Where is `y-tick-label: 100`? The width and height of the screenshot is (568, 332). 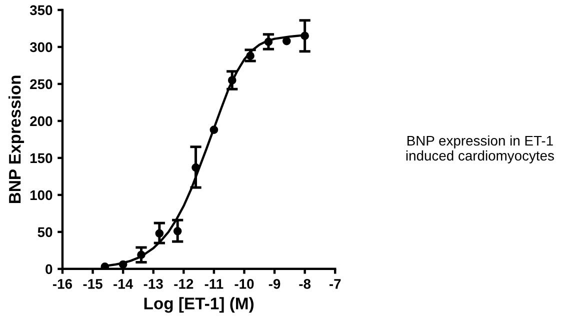 y-tick-label: 100 is located at coordinates (41, 195).